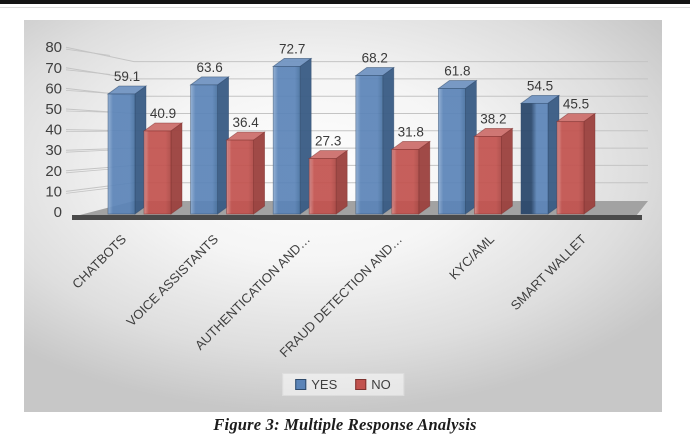  Describe the element at coordinates (209, 67) in the screenshot. I see `value-label-yes-1: 63.6` at that location.